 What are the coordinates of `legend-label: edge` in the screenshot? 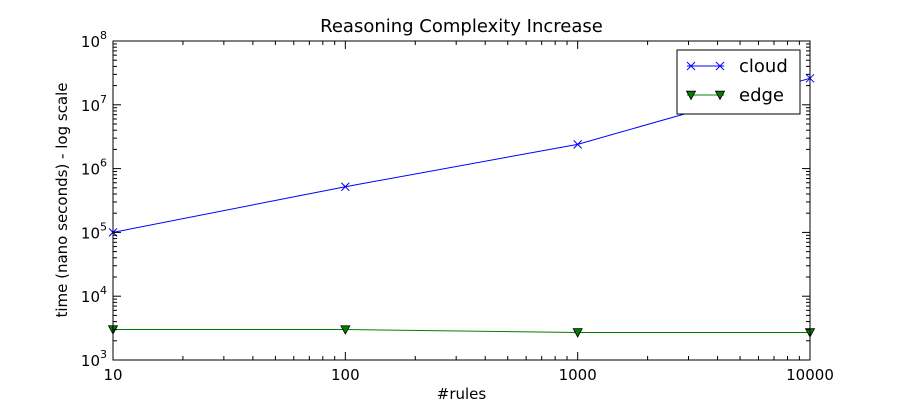 It's located at (761, 95).